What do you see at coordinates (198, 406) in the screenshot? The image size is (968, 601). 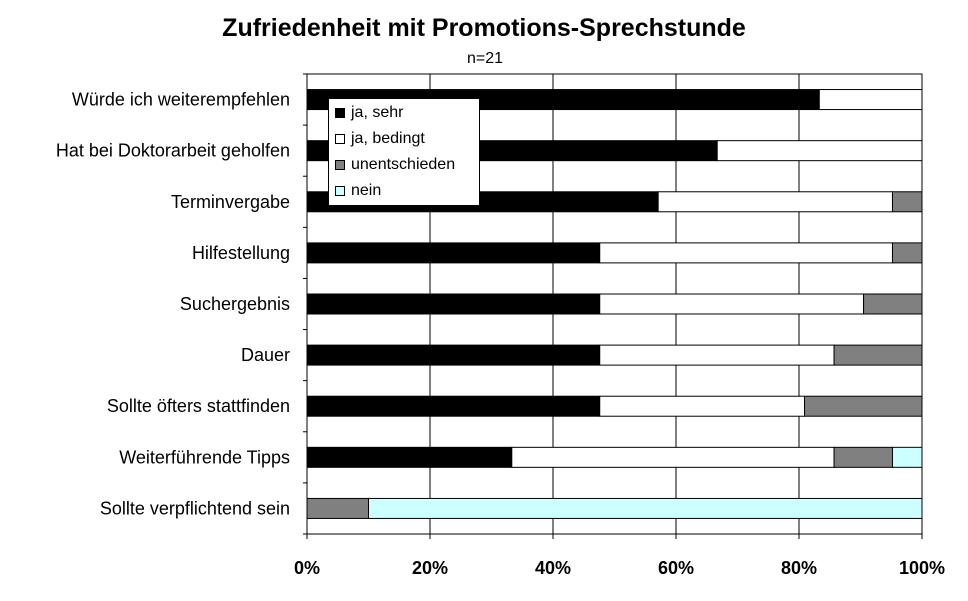 I see `category-label: Sollte öfters stattfinden` at bounding box center [198, 406].